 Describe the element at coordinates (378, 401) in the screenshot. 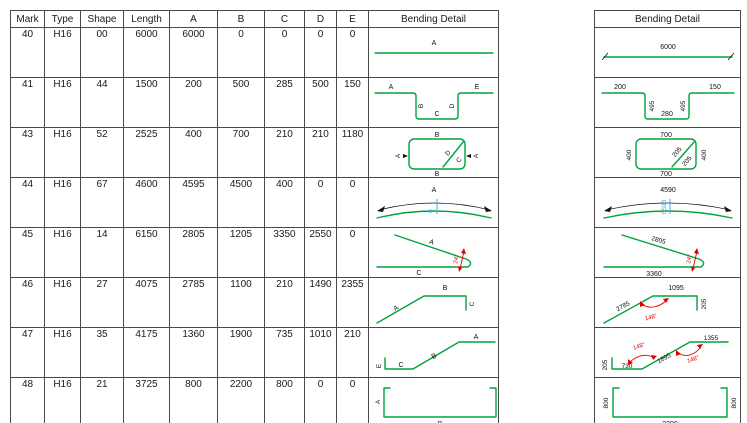

I see `seg-label-left: A` at that location.